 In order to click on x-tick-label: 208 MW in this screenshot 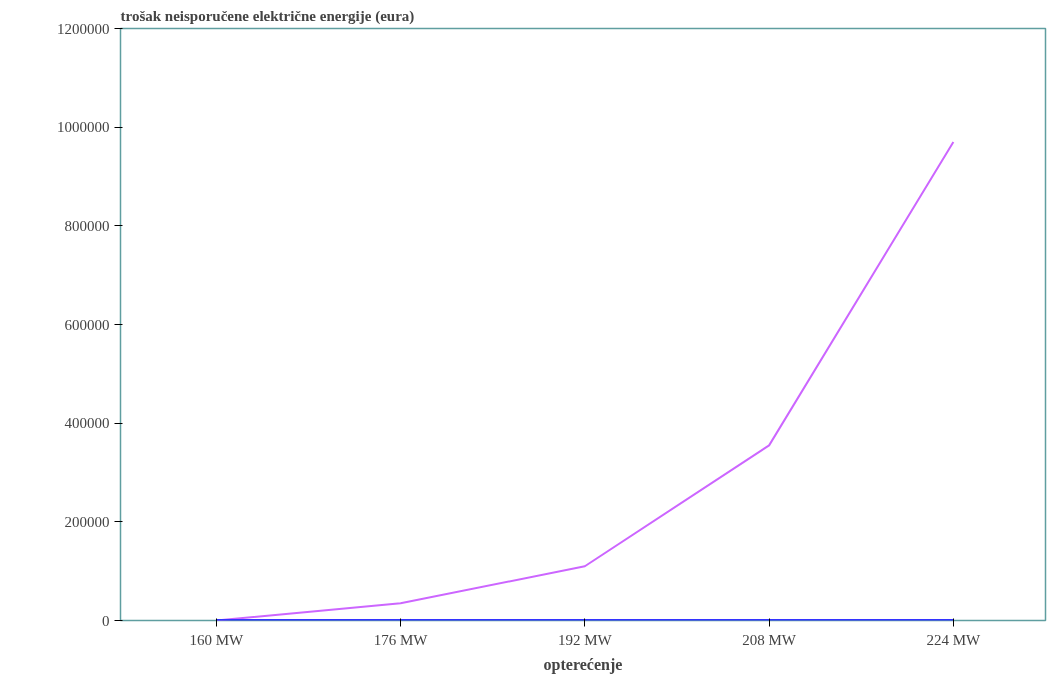, I will do `click(769, 639)`.